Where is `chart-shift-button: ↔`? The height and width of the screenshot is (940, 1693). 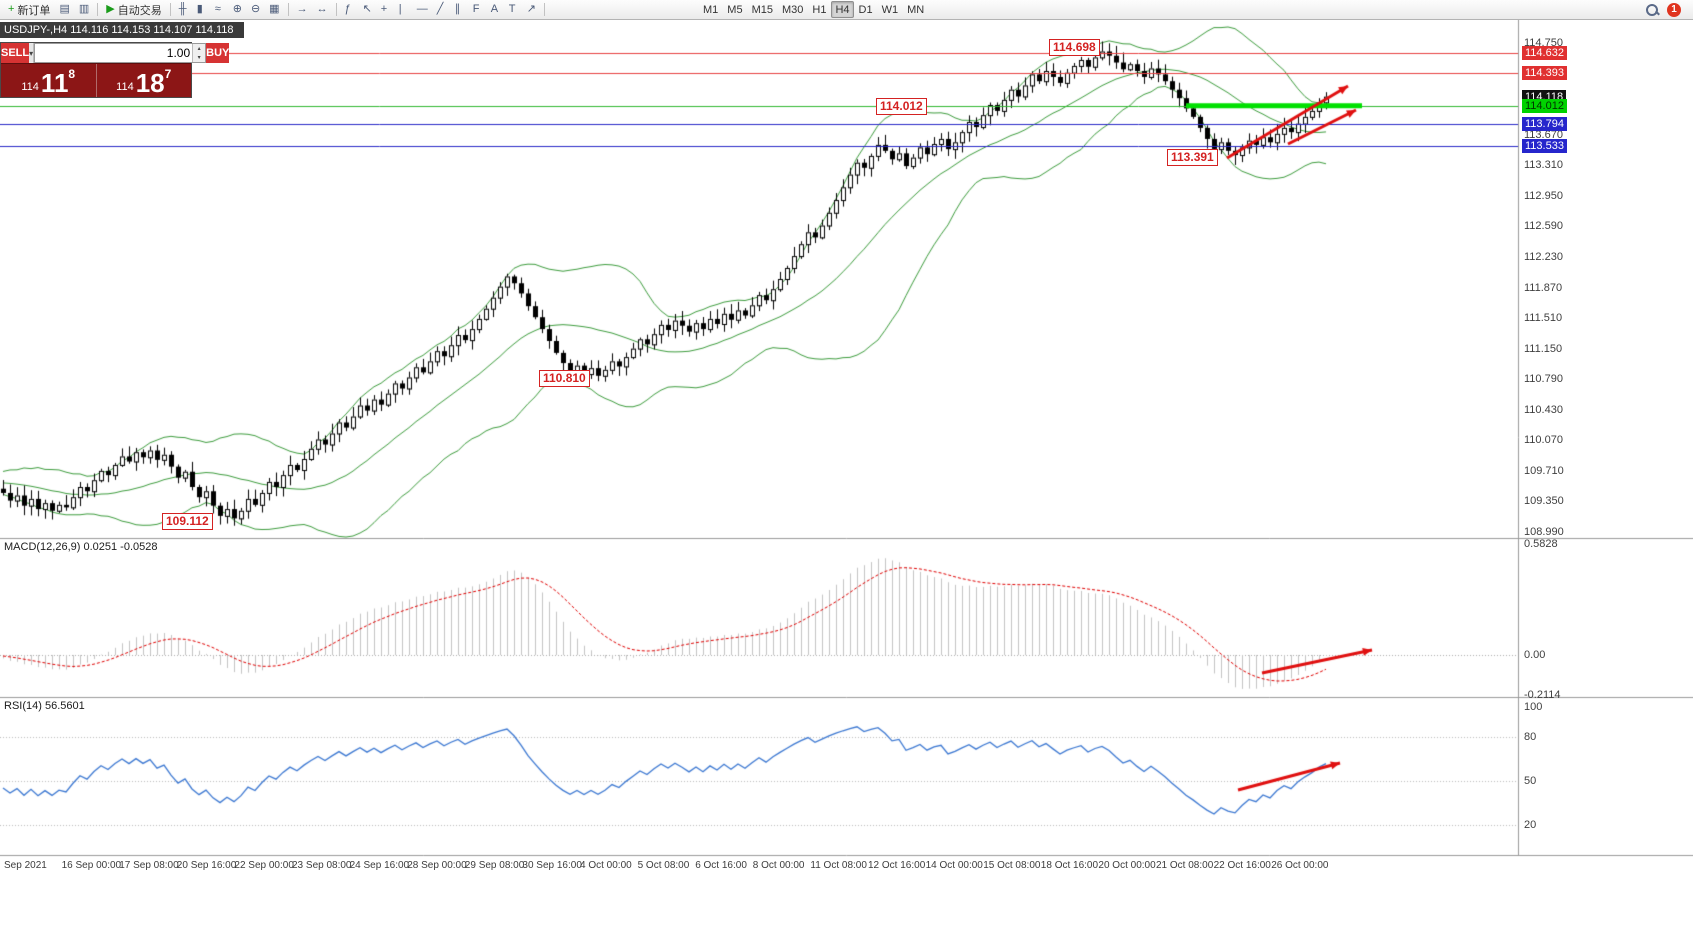
chart-shift-button: ↔ is located at coordinates (322, 9).